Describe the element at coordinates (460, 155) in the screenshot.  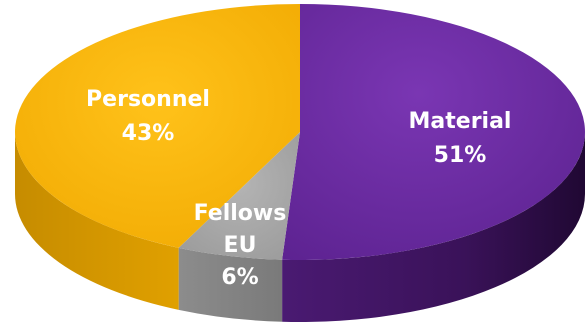
I see `slice-label-material-1: 51%` at that location.